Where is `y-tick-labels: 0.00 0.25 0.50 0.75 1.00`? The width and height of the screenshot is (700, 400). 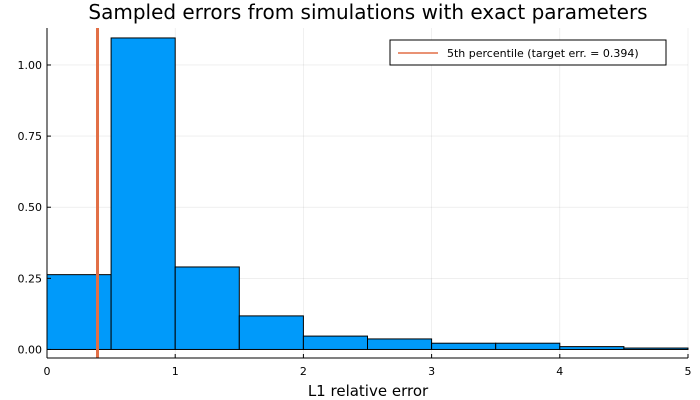
y-tick-labels: 0.00 0.25 0.50 0.75 1.00 is located at coordinates (30, 207).